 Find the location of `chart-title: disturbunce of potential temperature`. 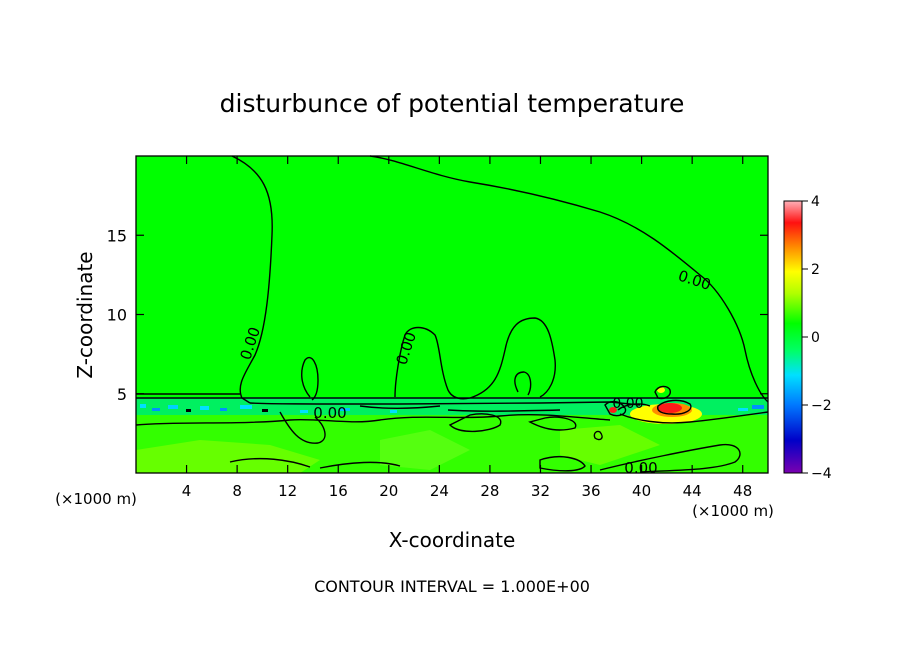

chart-title: disturbunce of potential temperature is located at coordinates (452, 103).